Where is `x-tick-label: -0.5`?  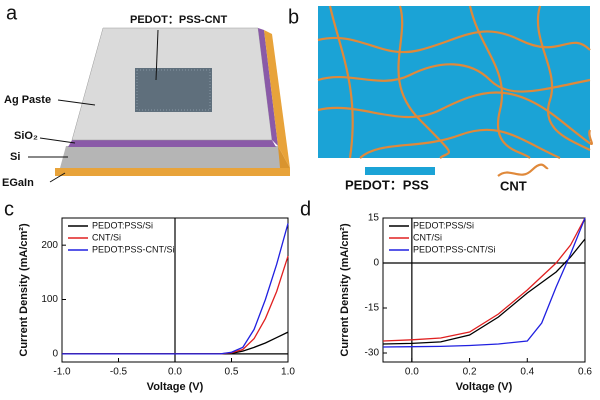
x-tick-label: -0.5 is located at coordinates (119, 372).